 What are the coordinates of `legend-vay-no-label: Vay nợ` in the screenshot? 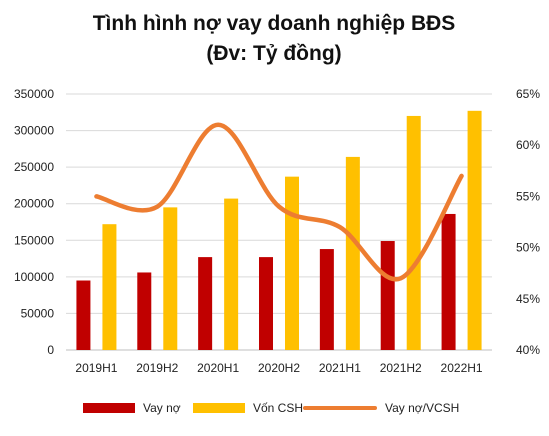 It's located at (162, 408).